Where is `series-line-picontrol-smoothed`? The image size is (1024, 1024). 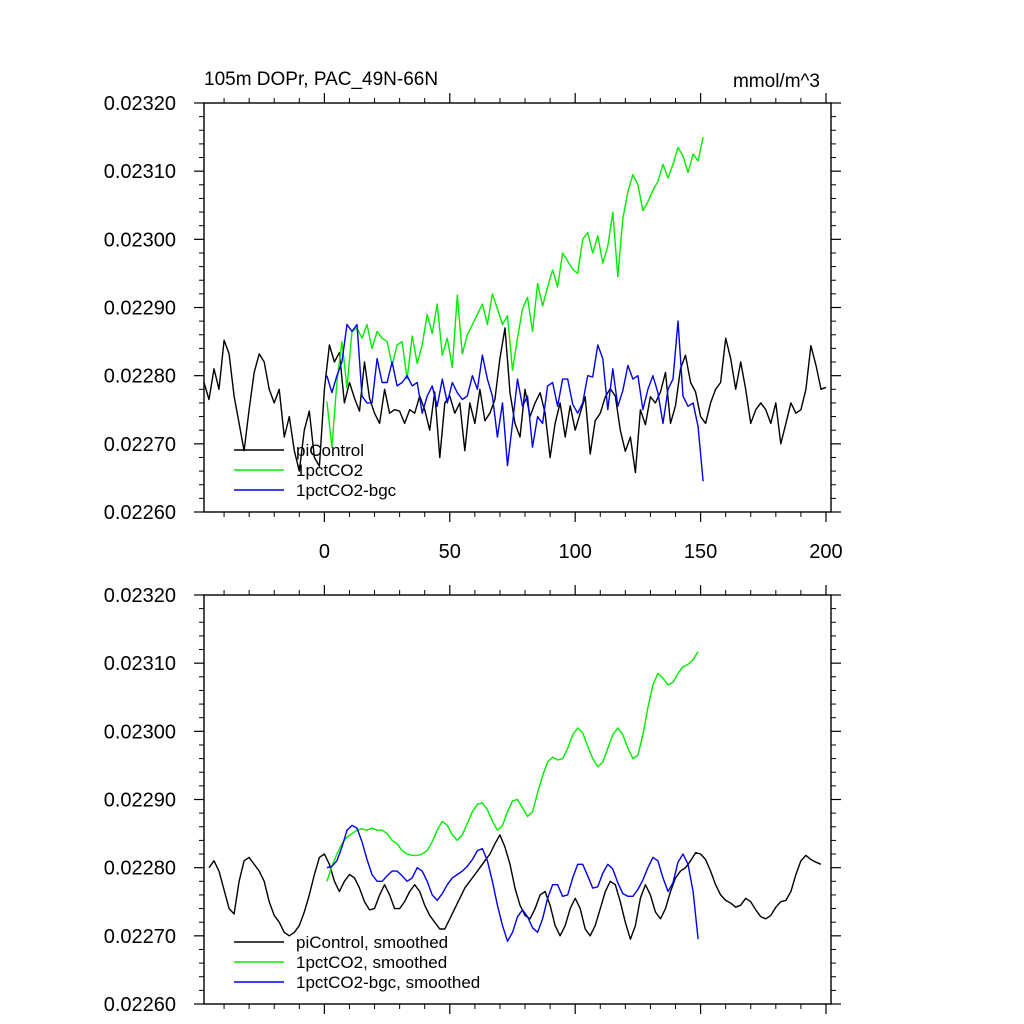
series-line-picontrol-smoothed is located at coordinates (515, 887).